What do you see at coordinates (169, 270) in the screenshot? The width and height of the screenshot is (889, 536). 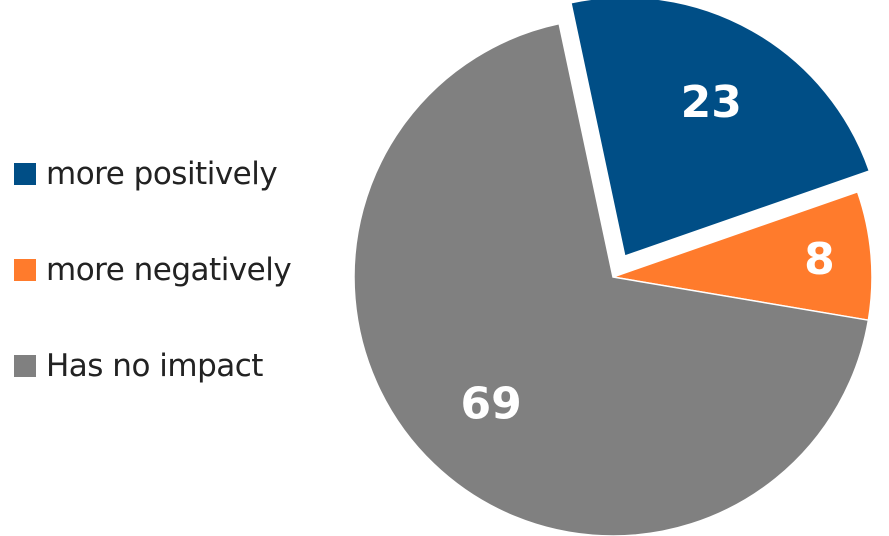 I see `legend-label-more-negatively: more negatively` at bounding box center [169, 270].